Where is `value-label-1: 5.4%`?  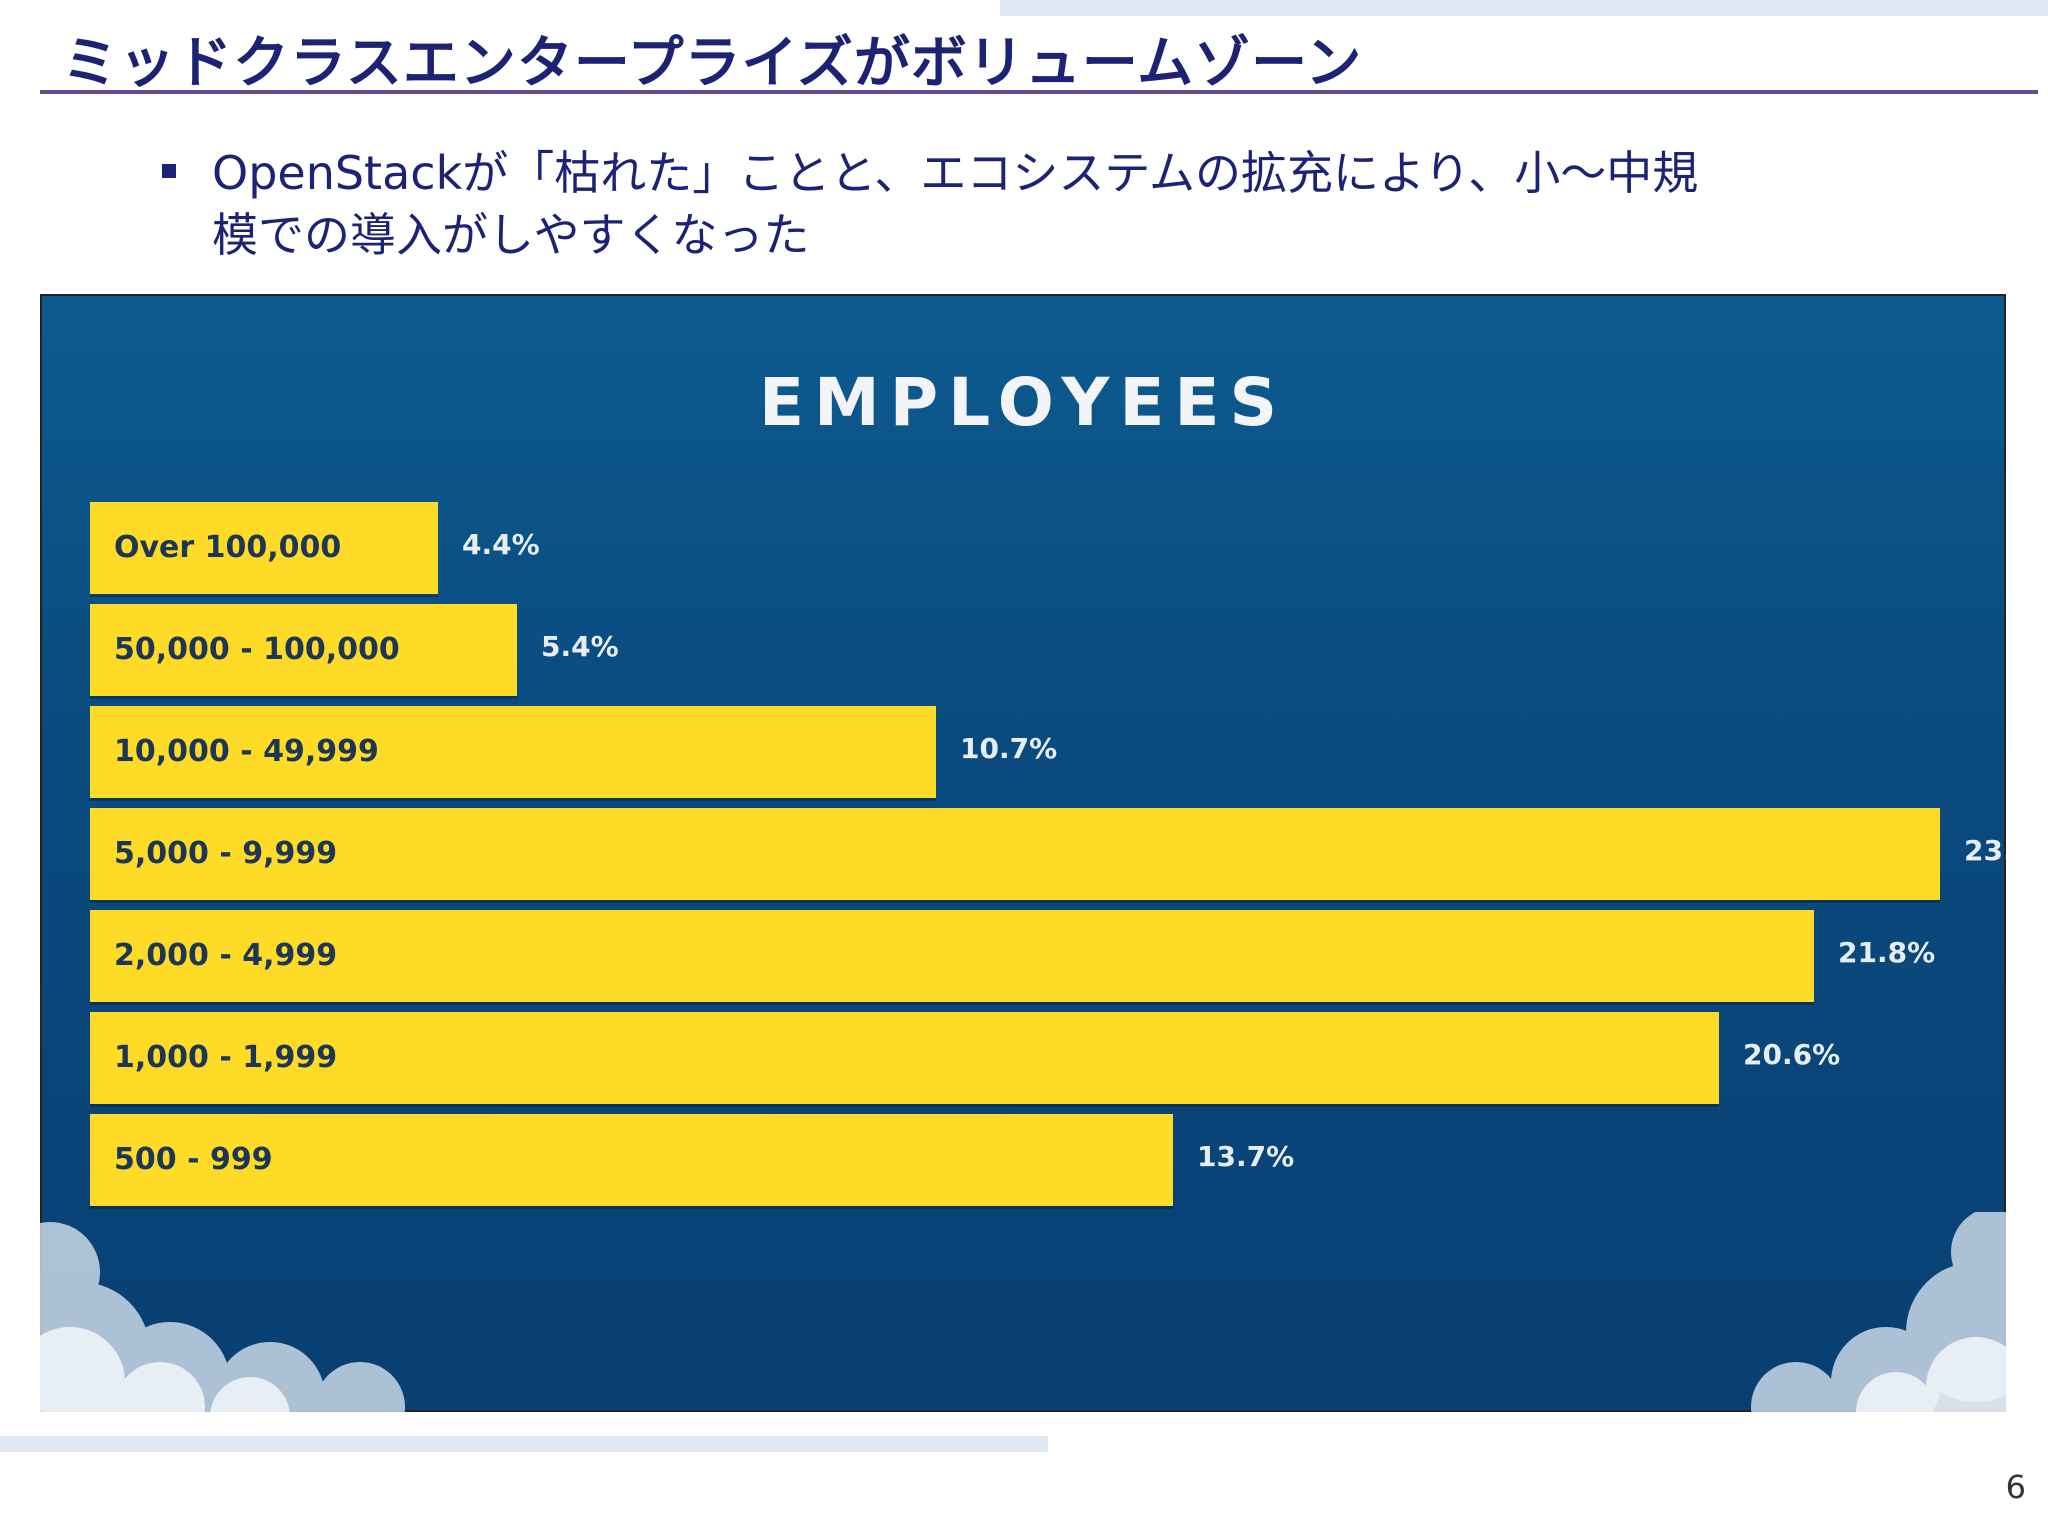
value-label-1: 5.4% is located at coordinates (580, 646).